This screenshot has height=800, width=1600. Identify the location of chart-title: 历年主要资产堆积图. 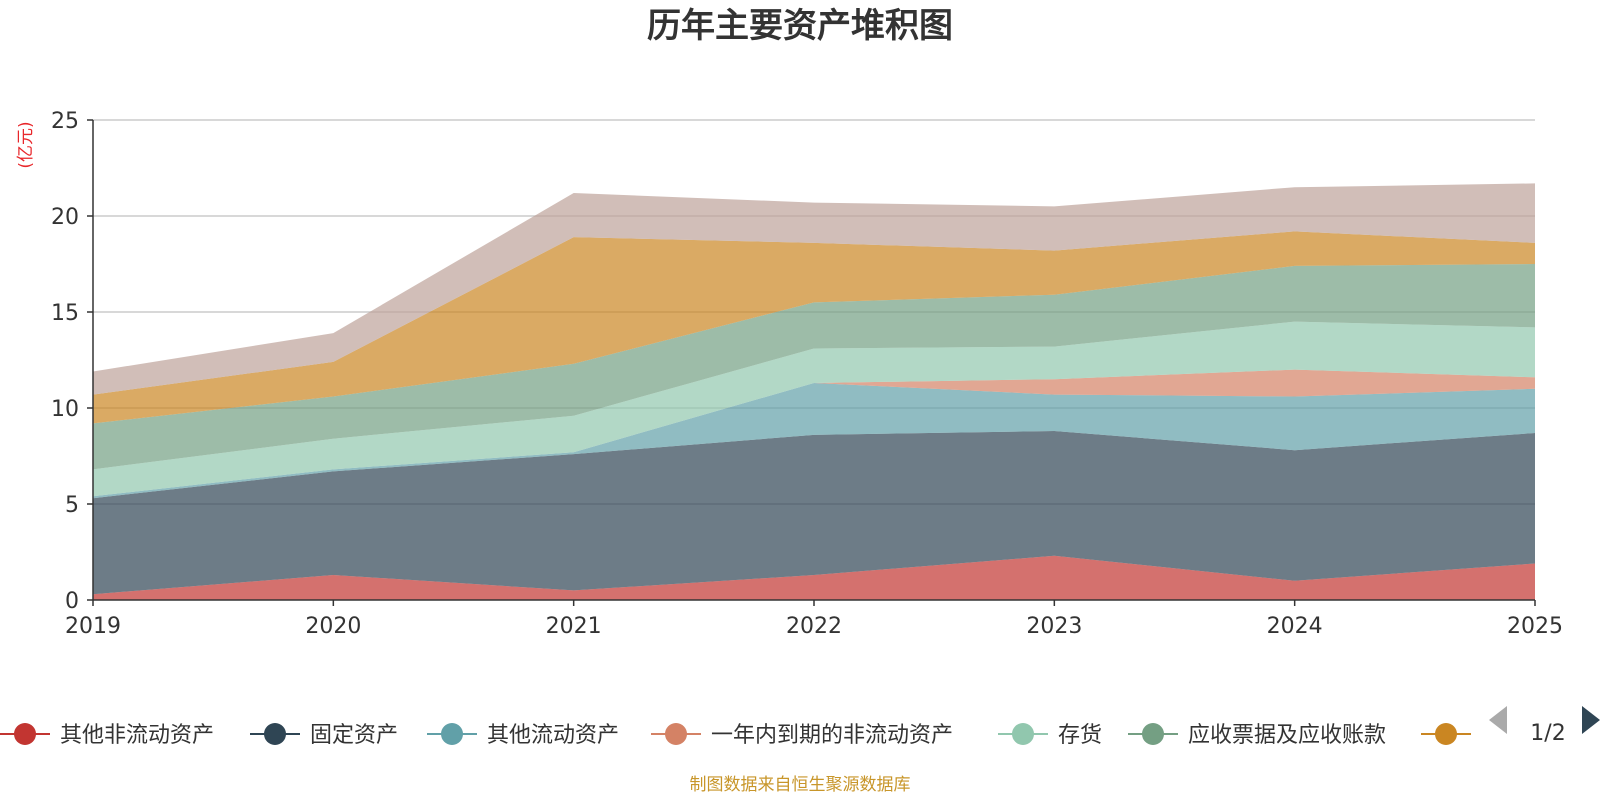
(800, 26).